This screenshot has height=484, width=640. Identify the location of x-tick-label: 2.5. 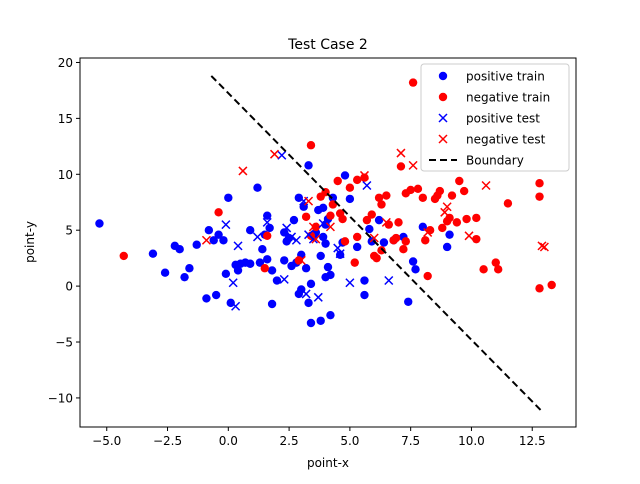
(289, 441).